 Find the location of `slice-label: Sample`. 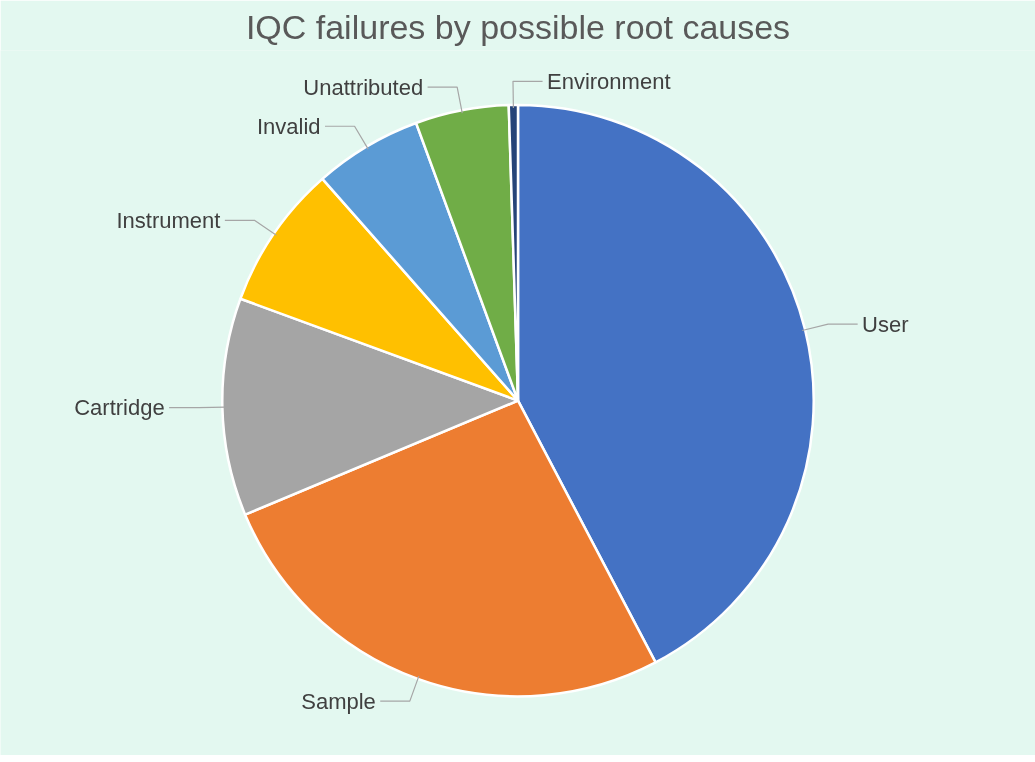

slice-label: Sample is located at coordinates (338, 701).